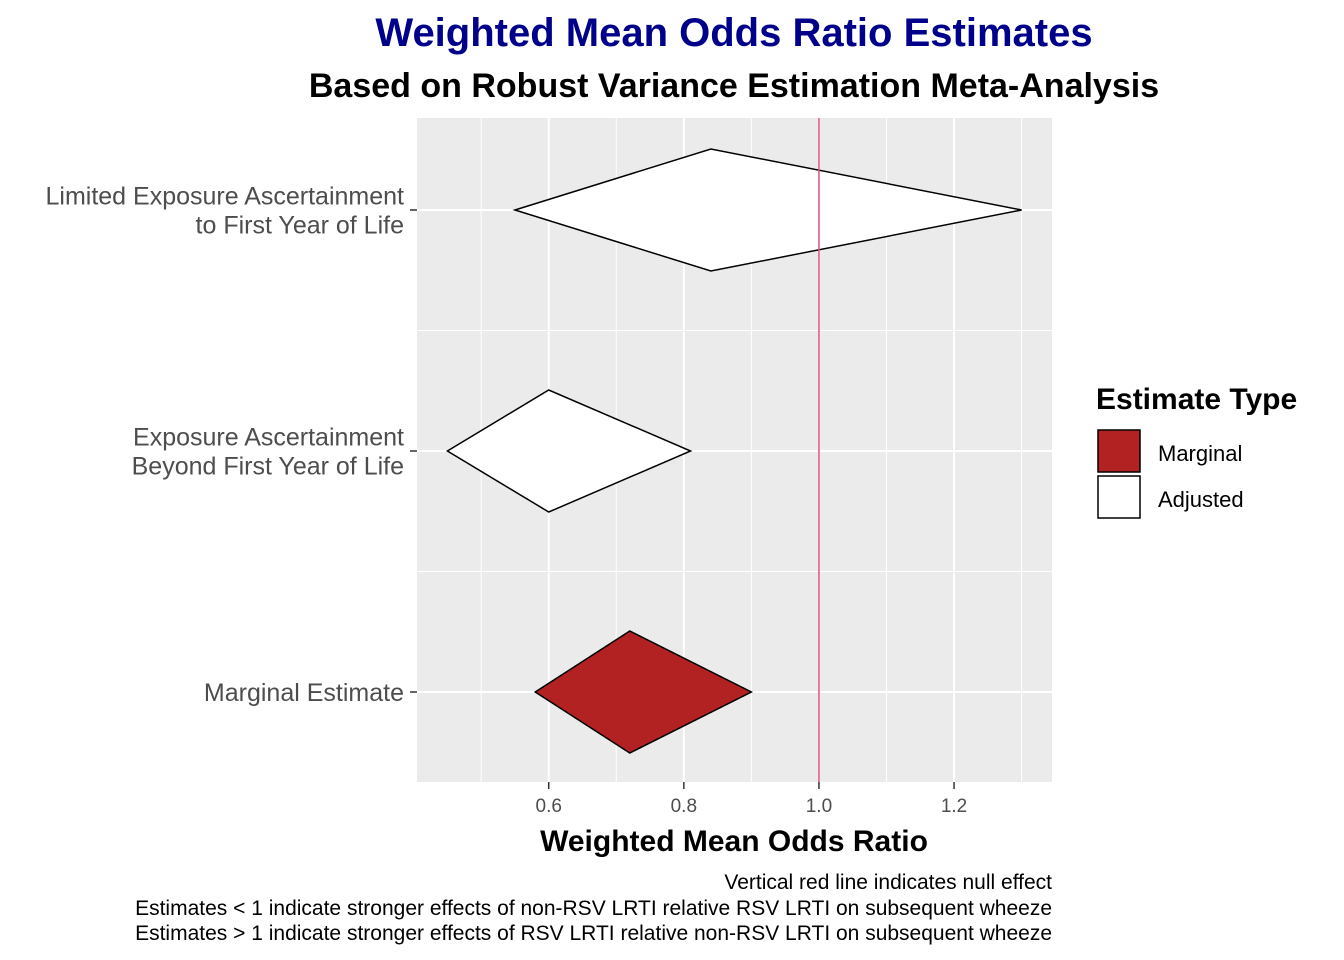 Image resolution: width=1344 pixels, height=960 pixels. I want to click on legend-label-adjusted: Adjusted, so click(1201, 499).